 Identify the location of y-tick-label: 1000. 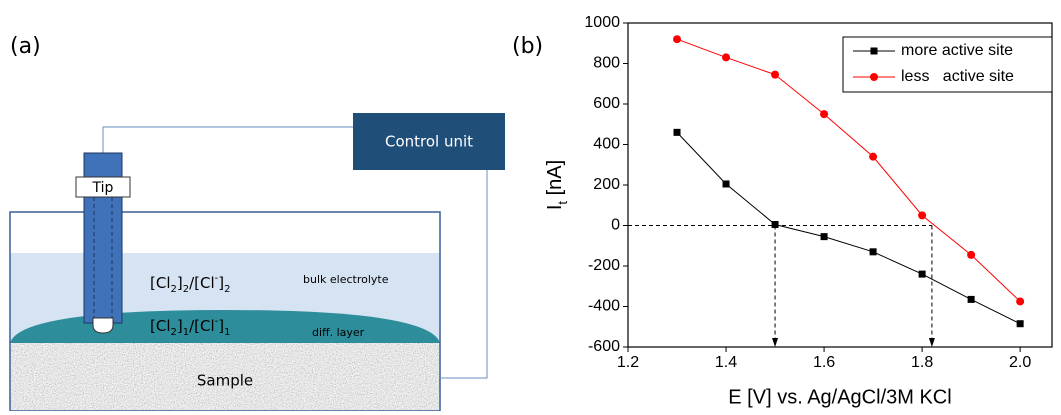
(602, 22).